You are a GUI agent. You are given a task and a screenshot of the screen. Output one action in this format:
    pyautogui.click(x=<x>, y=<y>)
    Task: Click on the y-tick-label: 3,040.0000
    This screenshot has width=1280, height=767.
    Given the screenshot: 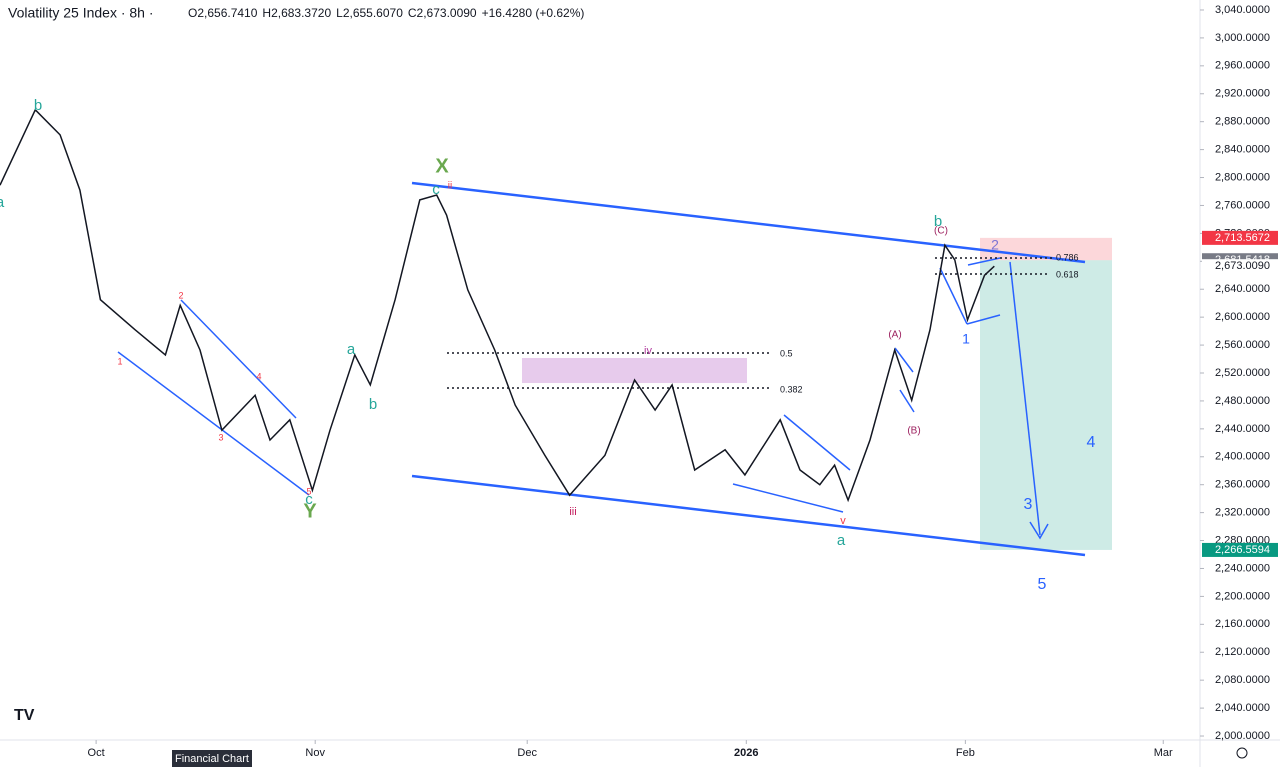 What is the action you would take?
    pyautogui.click(x=1242, y=10)
    